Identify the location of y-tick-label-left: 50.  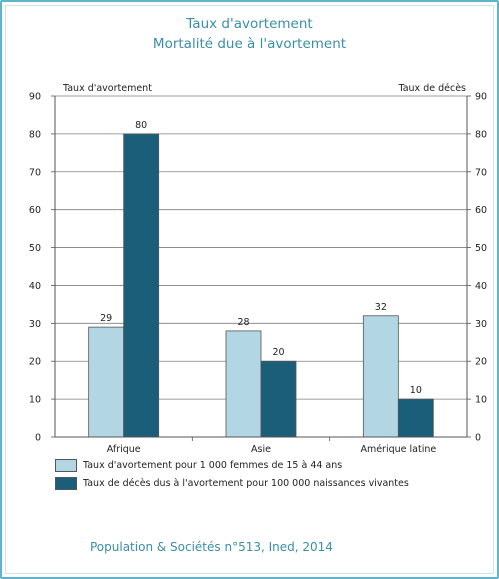
(35, 248).